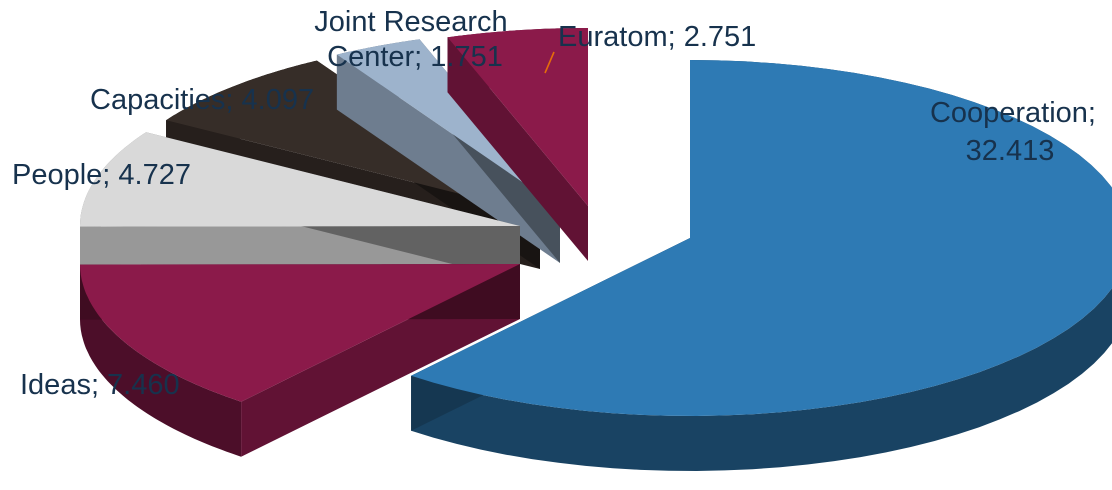 This screenshot has width=1112, height=490. What do you see at coordinates (410, 22) in the screenshot?
I see `label-jrc-line1: Joint Research` at bounding box center [410, 22].